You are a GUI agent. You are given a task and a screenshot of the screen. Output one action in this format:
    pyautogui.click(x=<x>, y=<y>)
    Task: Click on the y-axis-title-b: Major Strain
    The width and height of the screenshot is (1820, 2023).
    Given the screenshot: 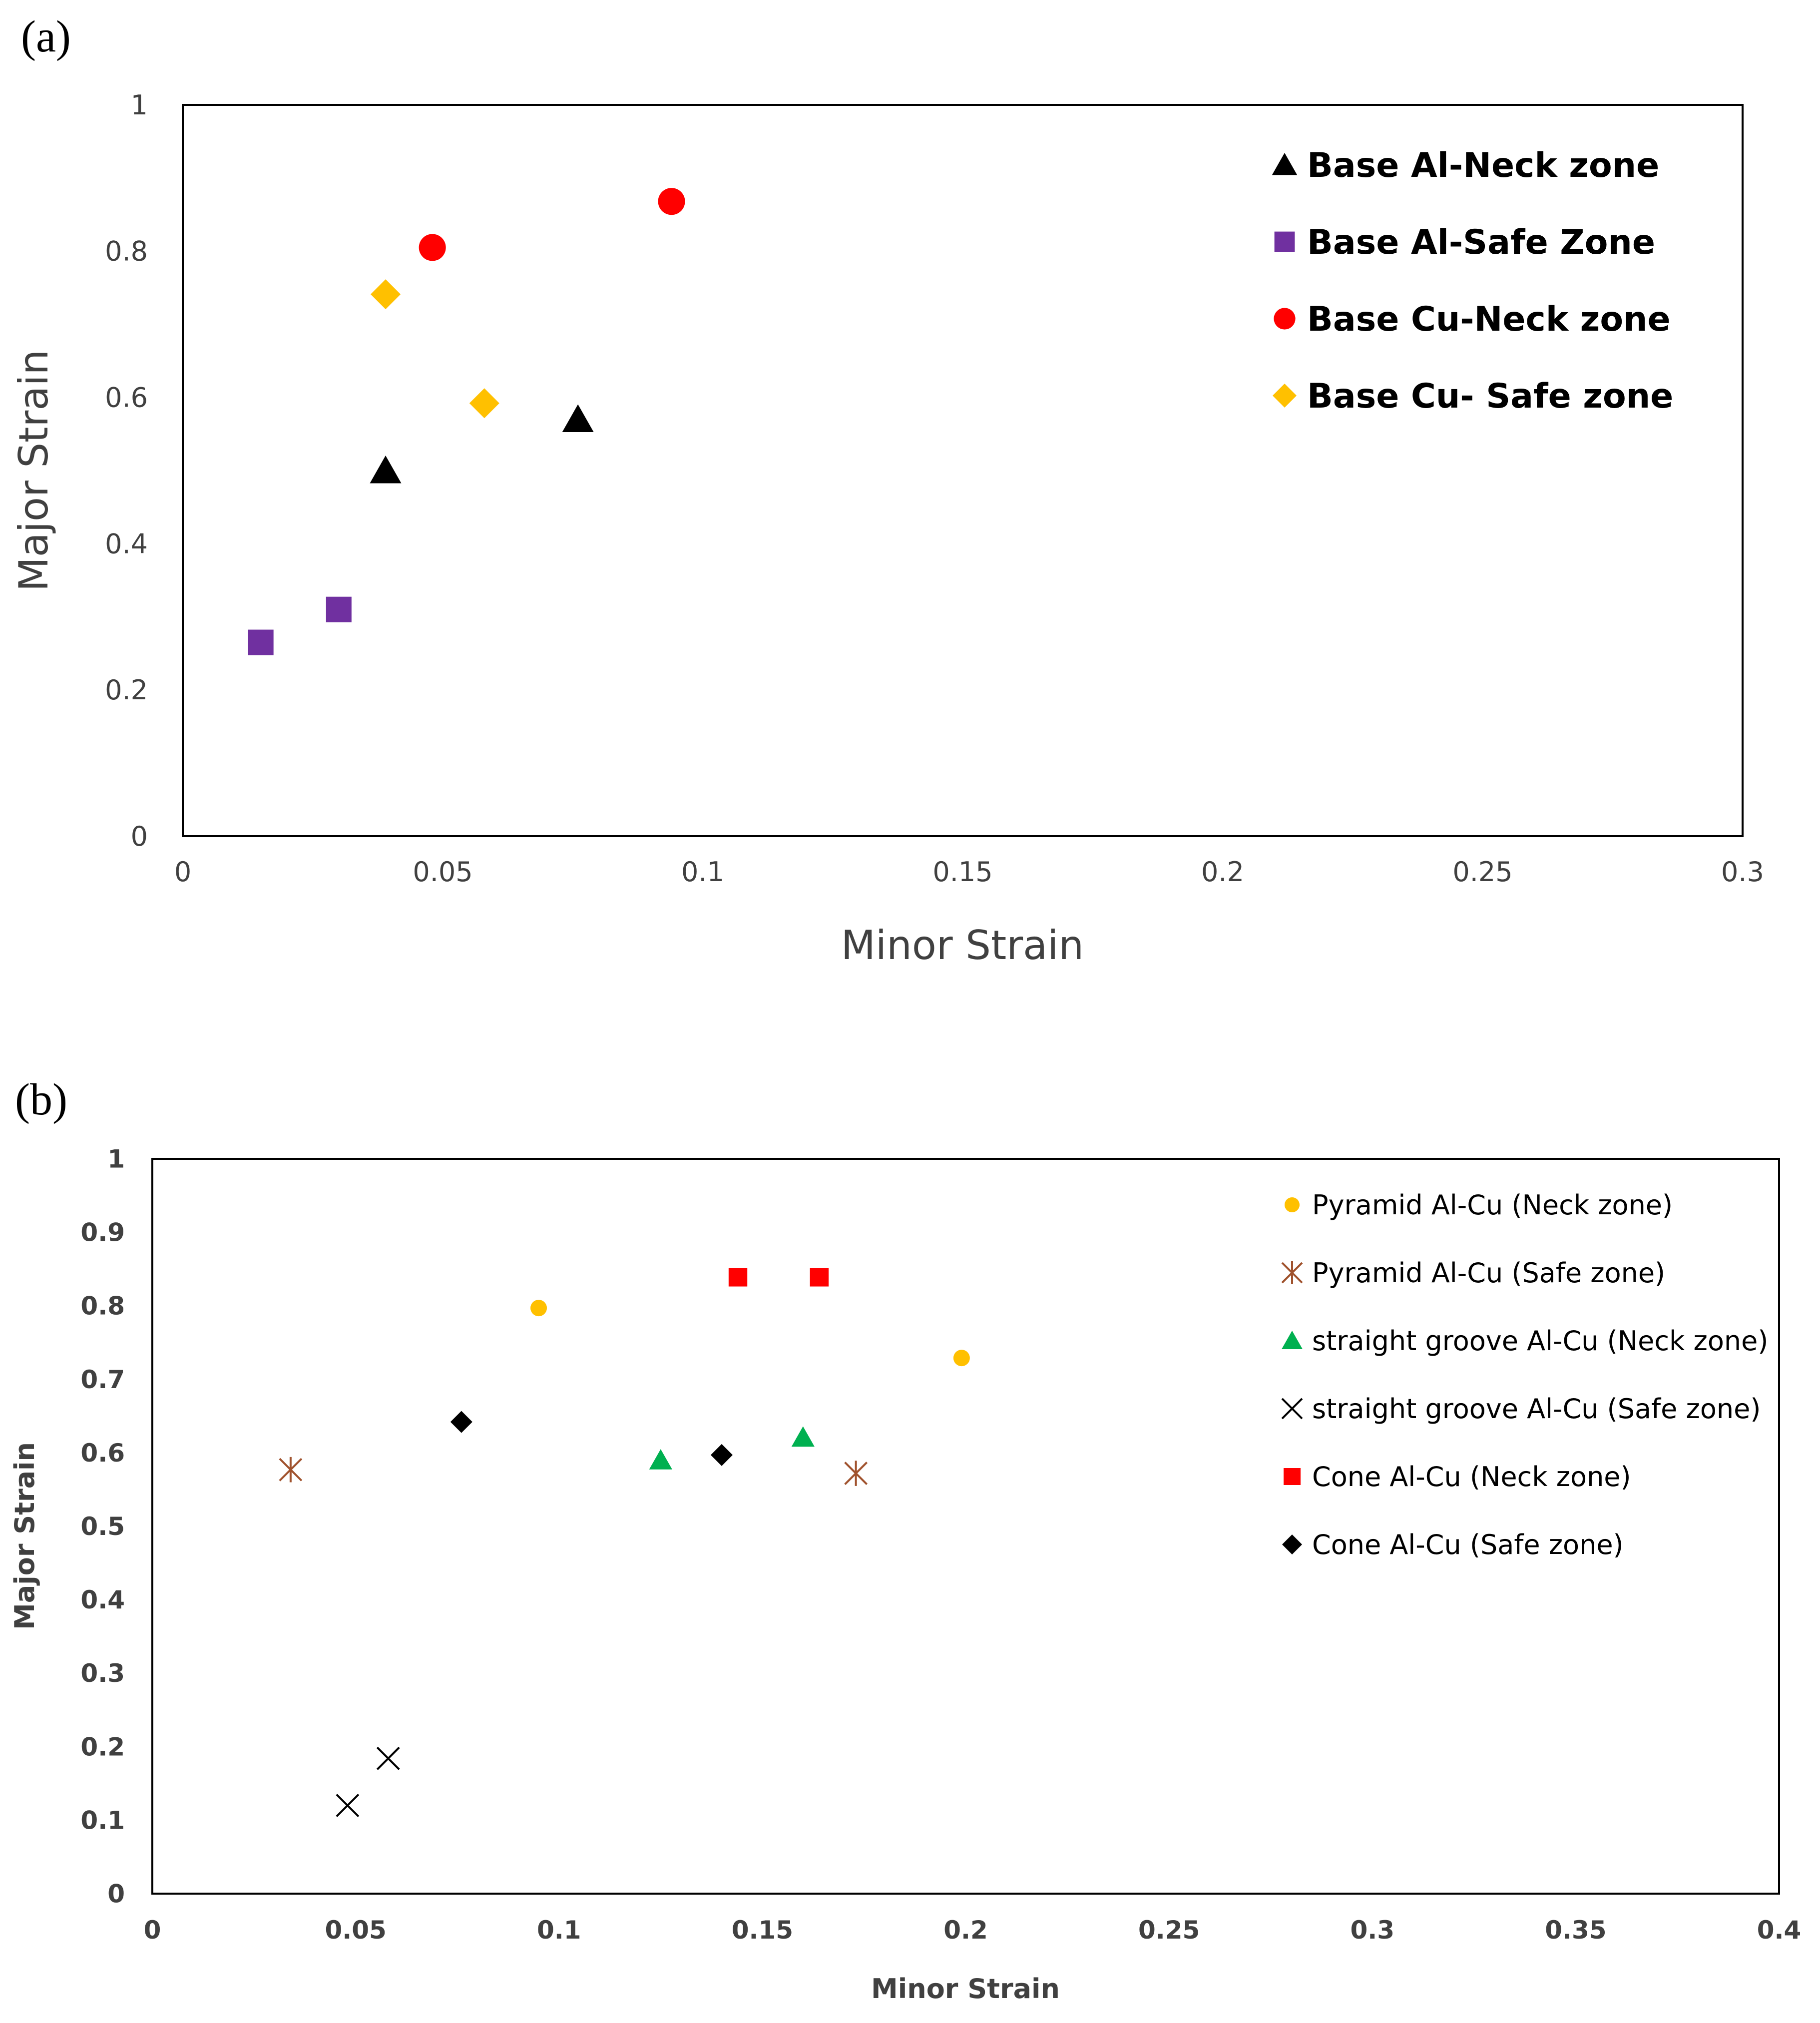 What is the action you would take?
    pyautogui.click(x=24, y=1536)
    